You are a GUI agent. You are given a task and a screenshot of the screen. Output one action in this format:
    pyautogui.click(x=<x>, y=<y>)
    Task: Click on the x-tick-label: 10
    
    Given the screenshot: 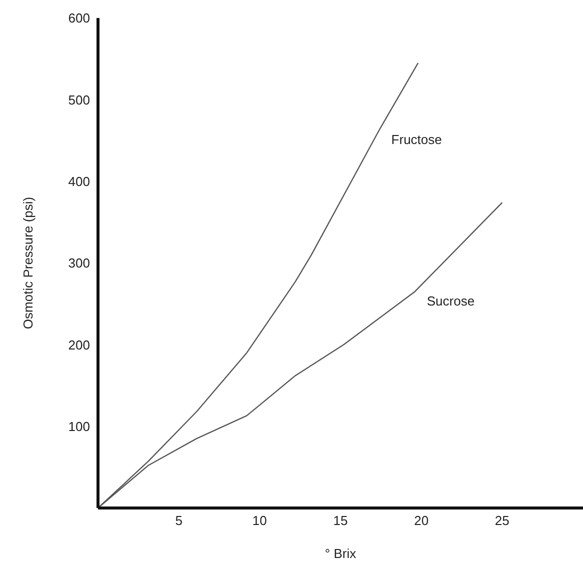 What is the action you would take?
    pyautogui.click(x=259, y=520)
    